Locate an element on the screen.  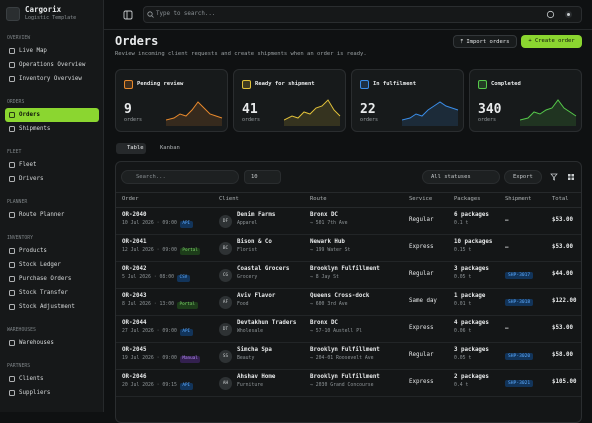
import-button: ⤒ Import orders is located at coordinates (485, 41).